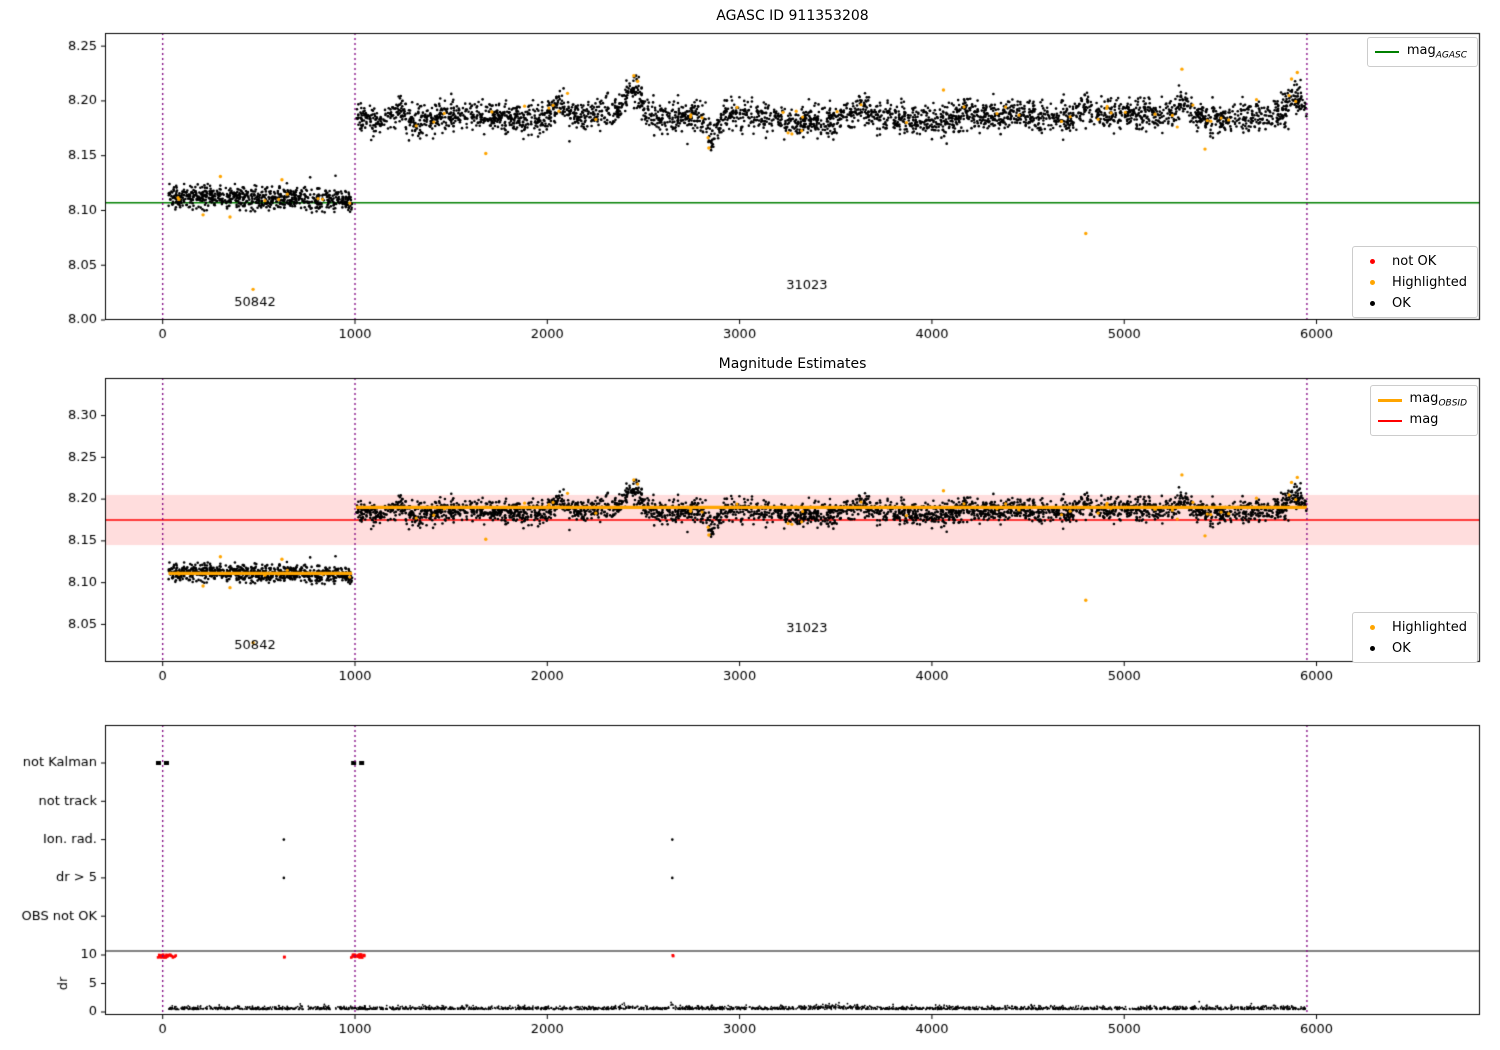 The image size is (1500, 1050). I want to click on orange-line-swatch, so click(1389, 400).